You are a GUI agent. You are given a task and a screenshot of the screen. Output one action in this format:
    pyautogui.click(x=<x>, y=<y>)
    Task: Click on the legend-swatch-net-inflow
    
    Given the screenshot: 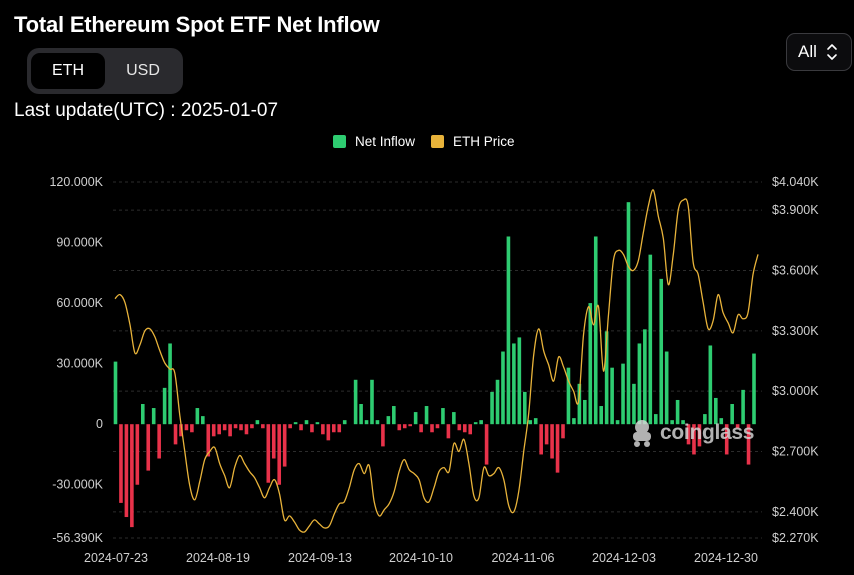 What is the action you would take?
    pyautogui.click(x=339, y=141)
    